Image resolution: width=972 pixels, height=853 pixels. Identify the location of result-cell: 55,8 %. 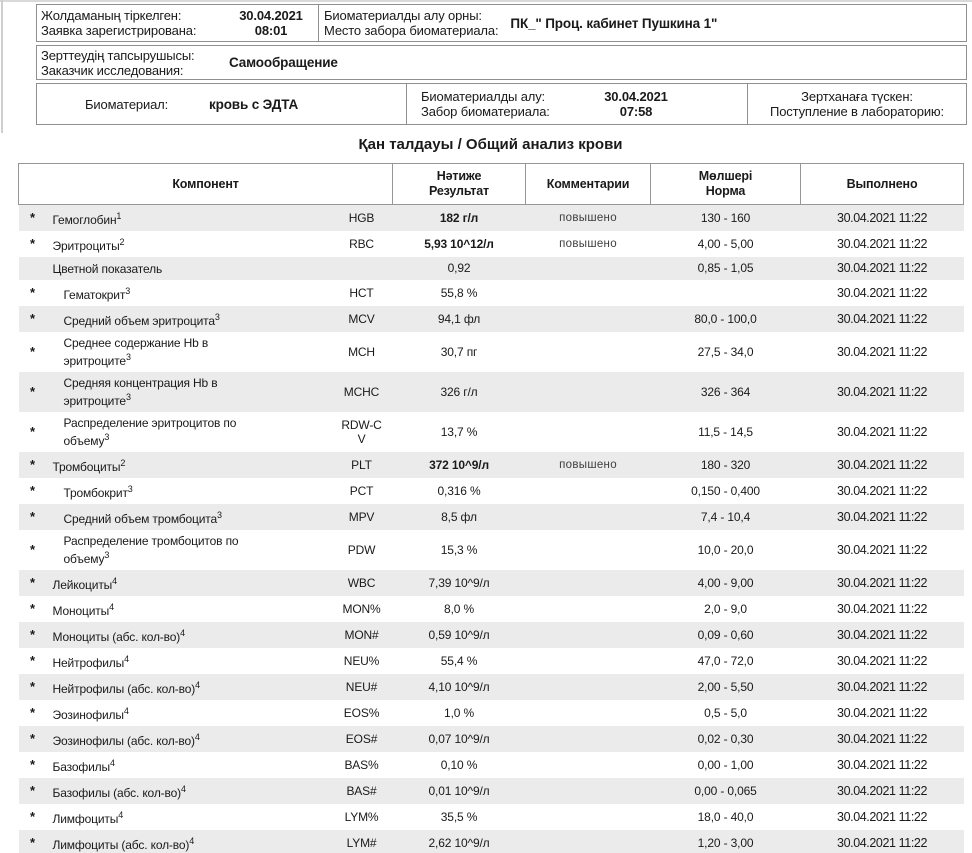
(459, 292).